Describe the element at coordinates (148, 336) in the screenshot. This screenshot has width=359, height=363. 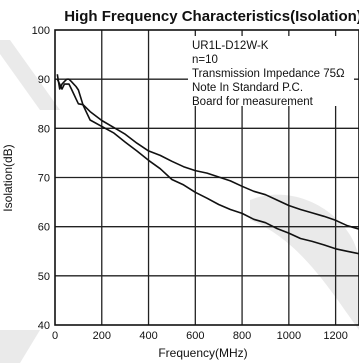
I see `x-tick-label: 400` at that location.